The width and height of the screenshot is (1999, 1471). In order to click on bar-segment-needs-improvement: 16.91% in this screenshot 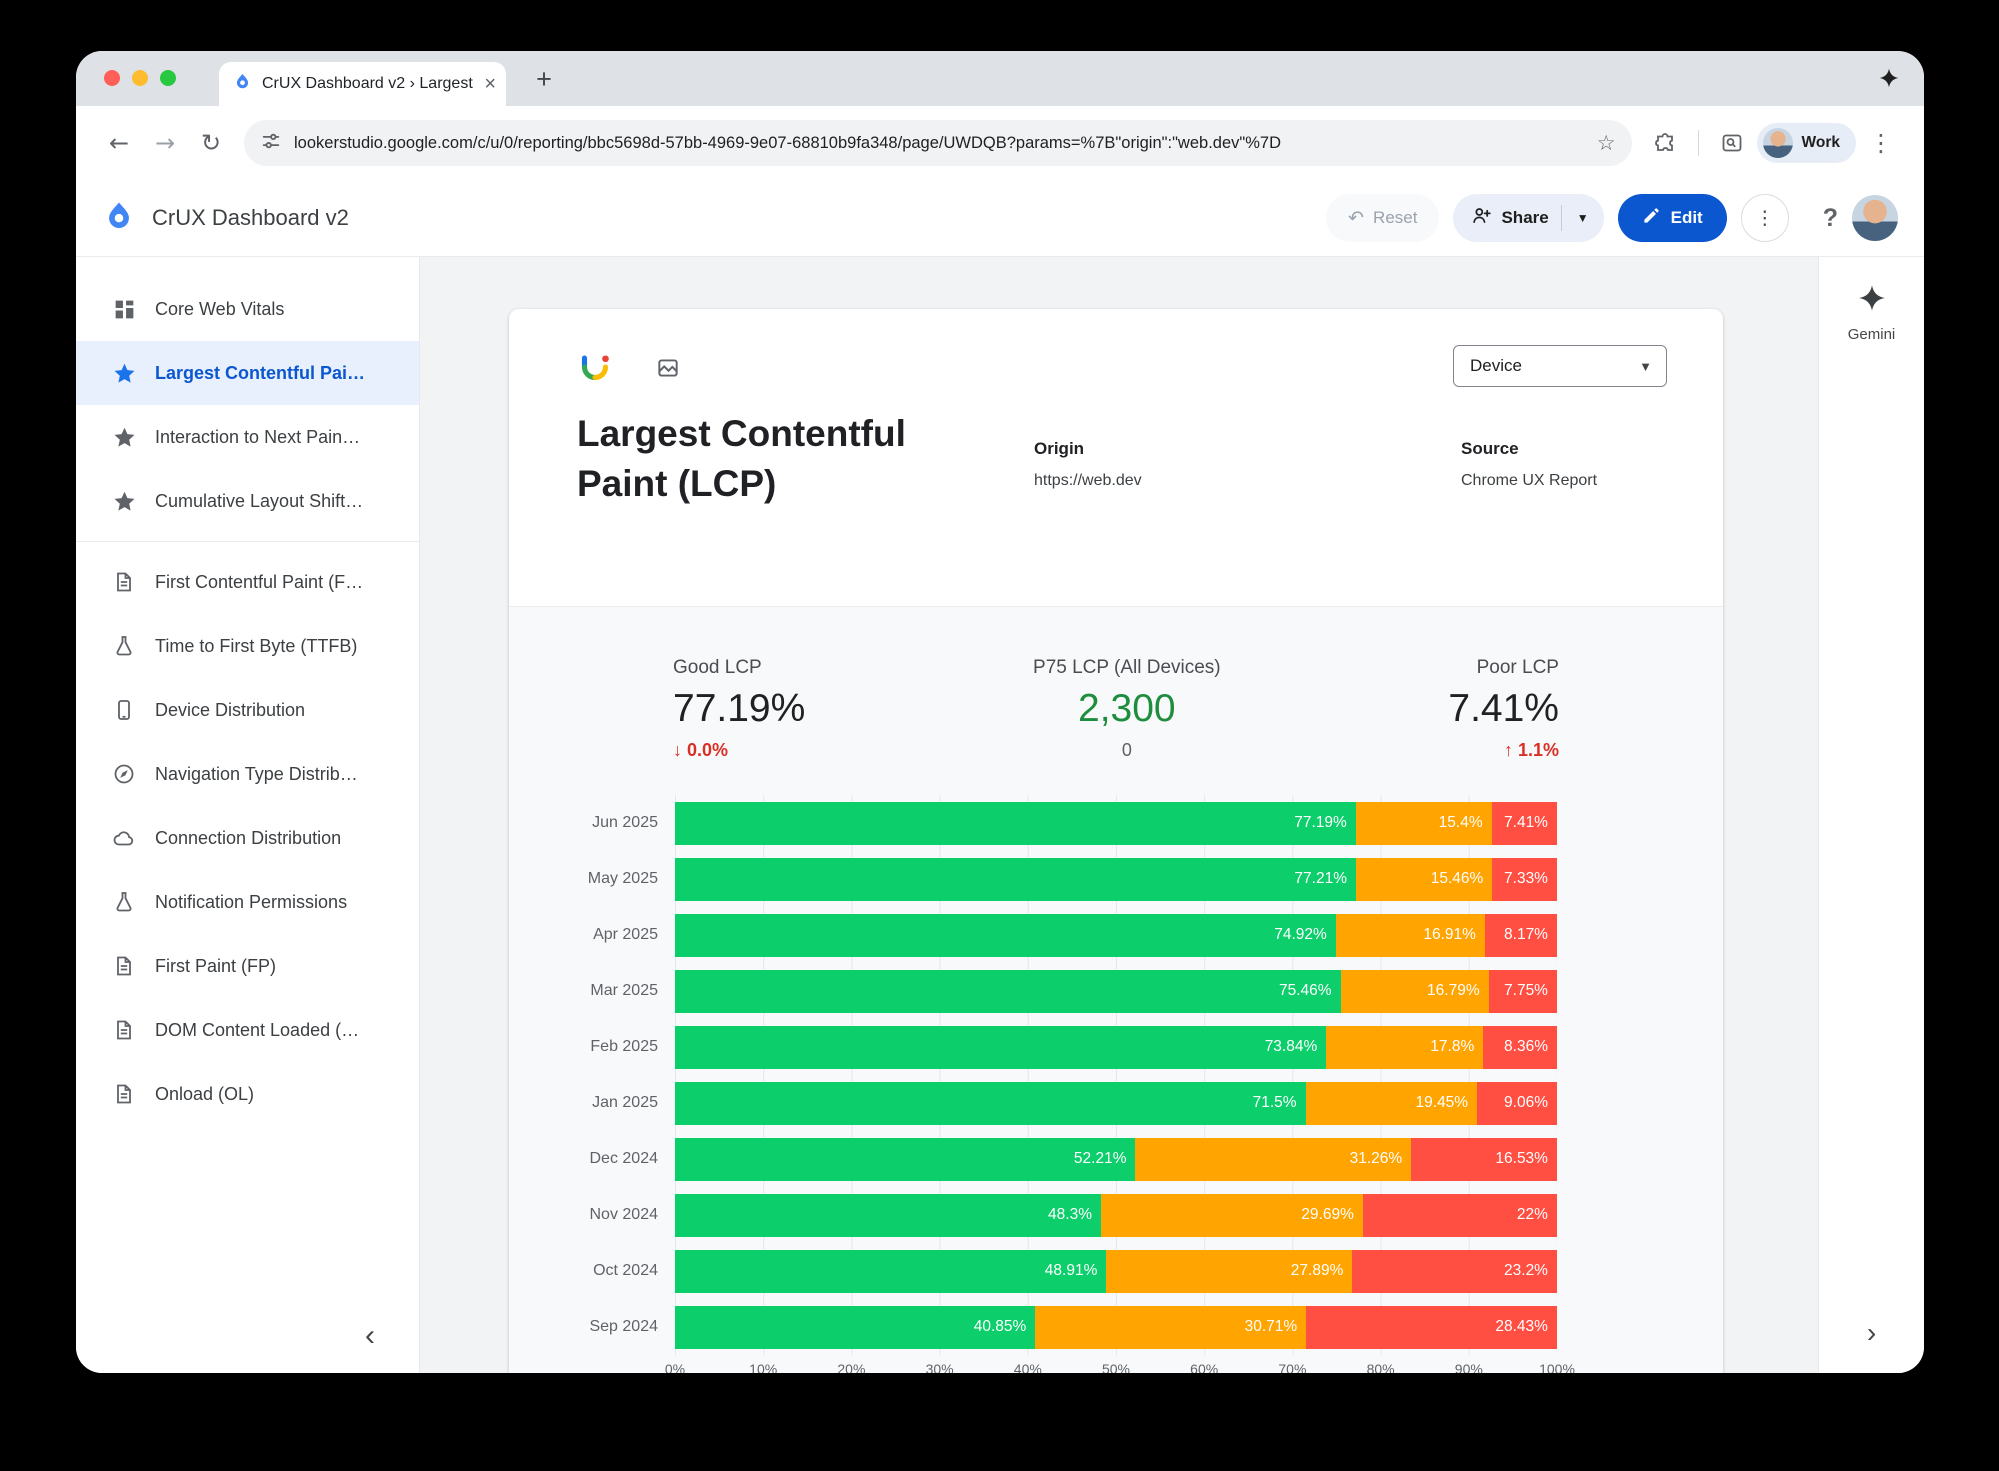, I will do `click(1410, 935)`.